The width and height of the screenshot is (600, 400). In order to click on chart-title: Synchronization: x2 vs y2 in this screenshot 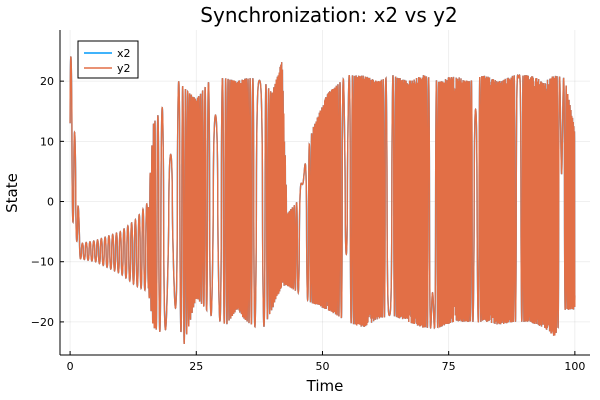, I will do `click(328, 15)`.